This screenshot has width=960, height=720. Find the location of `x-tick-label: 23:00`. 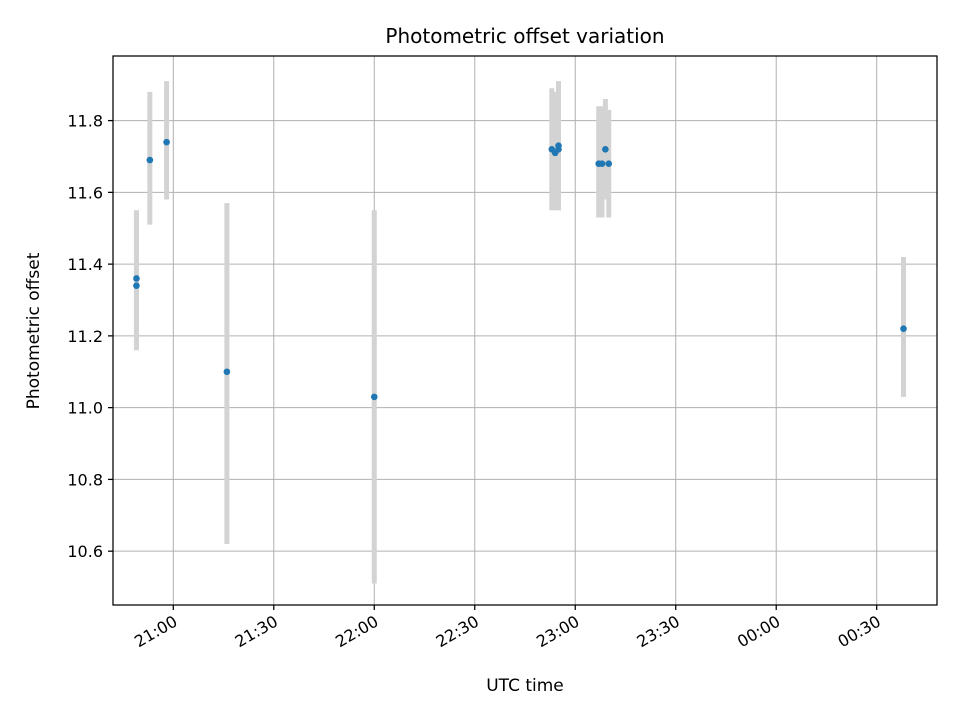

x-tick-label: 23:00 is located at coordinates (557, 632).